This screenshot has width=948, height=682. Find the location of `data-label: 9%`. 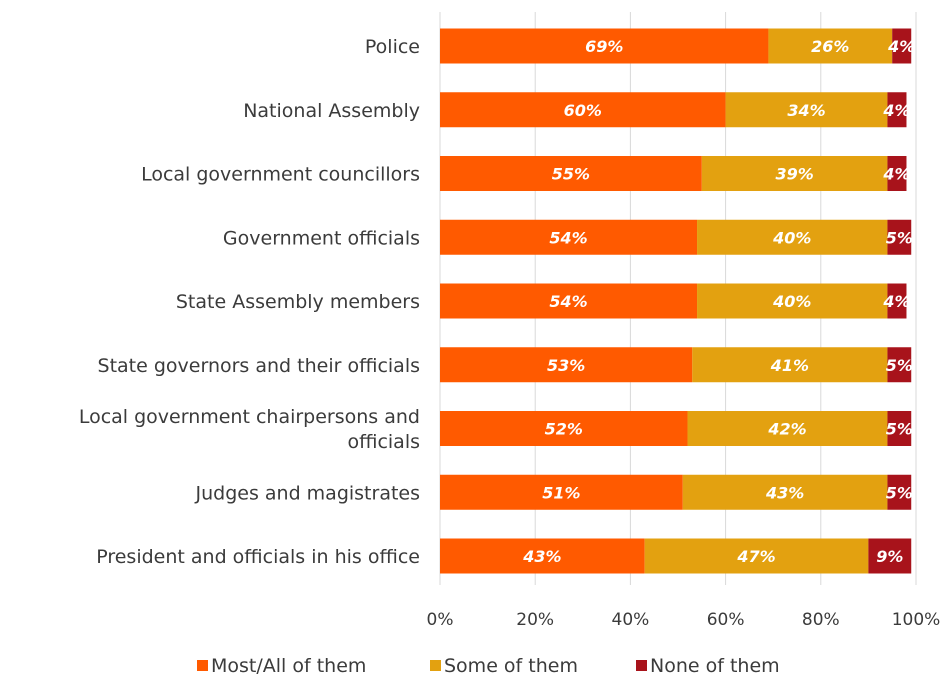

data-label: 9% is located at coordinates (889, 556).